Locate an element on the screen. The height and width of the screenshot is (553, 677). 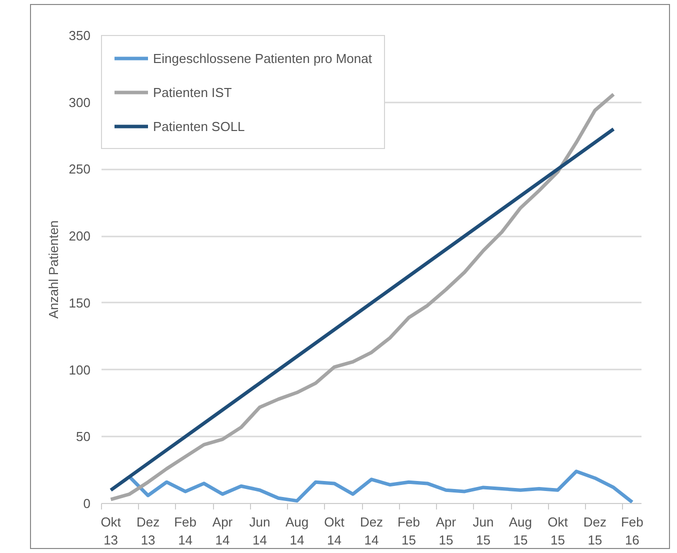
legend-label: Patienten SOLL is located at coordinates (199, 126).